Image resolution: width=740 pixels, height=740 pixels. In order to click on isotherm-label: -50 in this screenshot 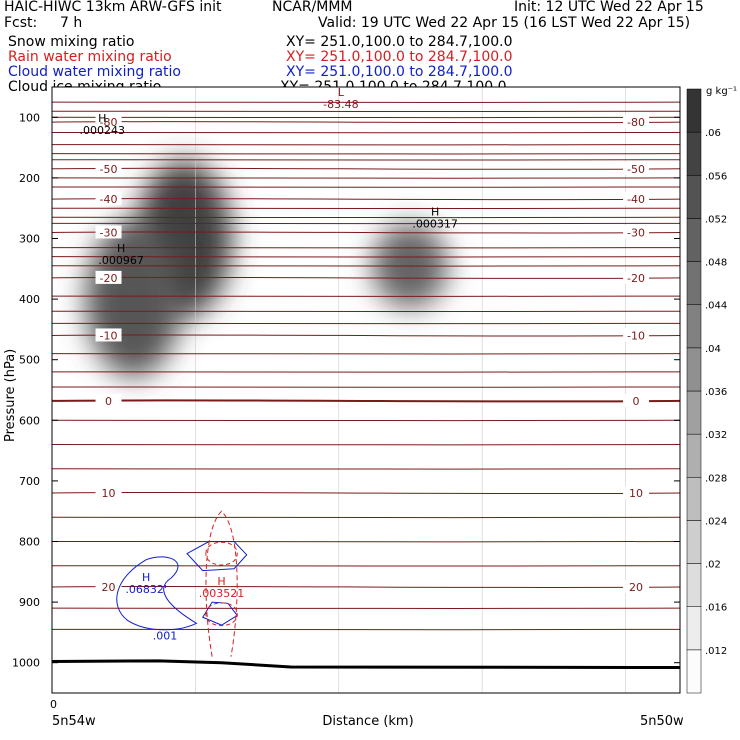, I will do `click(109, 169)`.